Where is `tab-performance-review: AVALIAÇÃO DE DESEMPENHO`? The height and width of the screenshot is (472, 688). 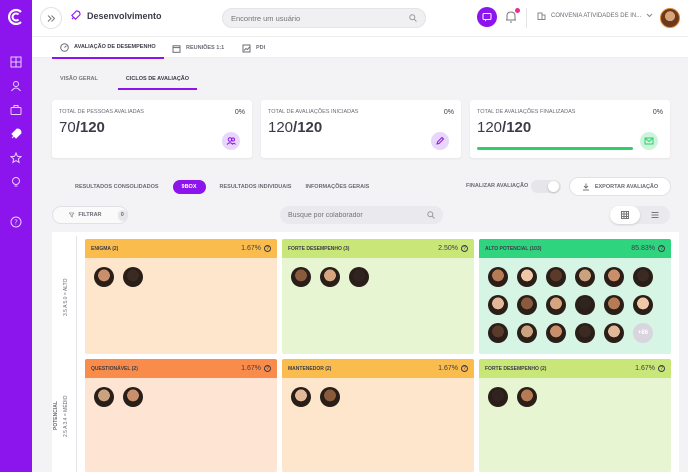 tab-performance-review: AVALIAÇÃO DE DESEMPENHO is located at coordinates (108, 48).